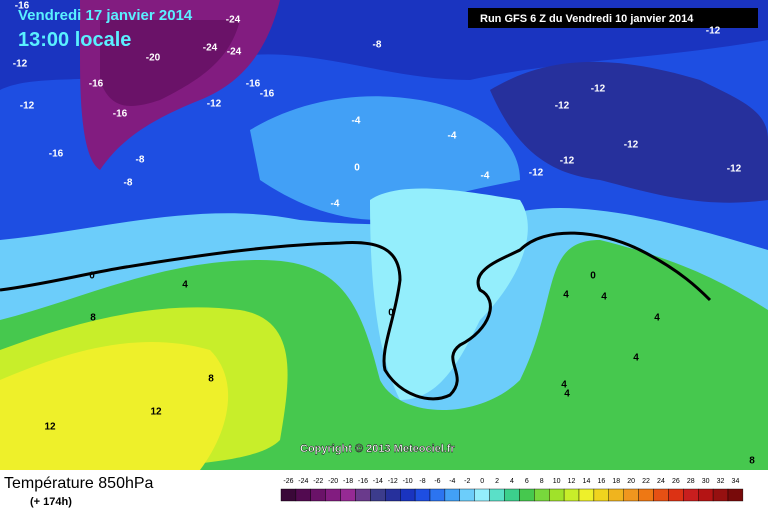  I want to click on colorbar-tick-label: 24, so click(661, 481).